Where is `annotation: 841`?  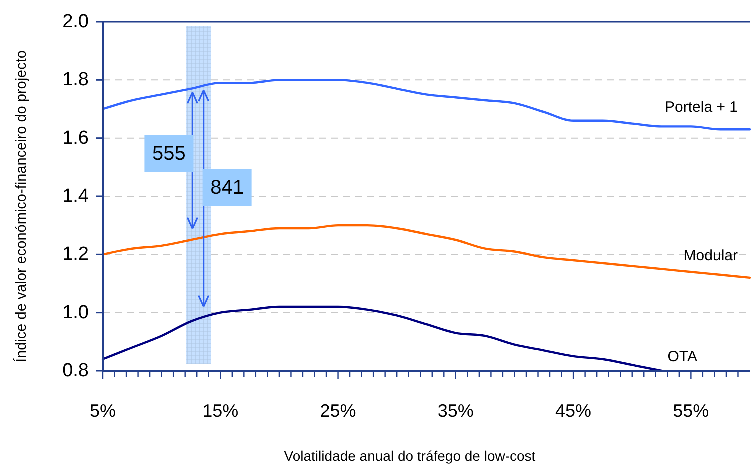
annotation: 841 is located at coordinates (227, 187).